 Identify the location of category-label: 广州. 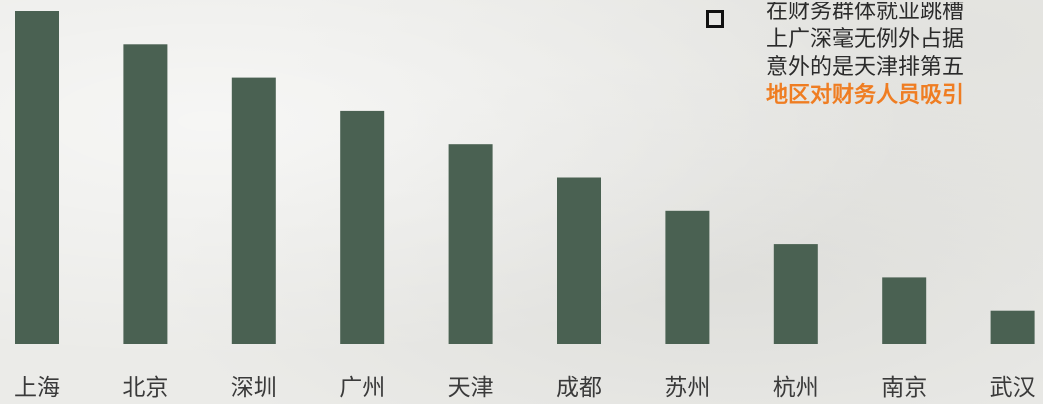
(362, 388).